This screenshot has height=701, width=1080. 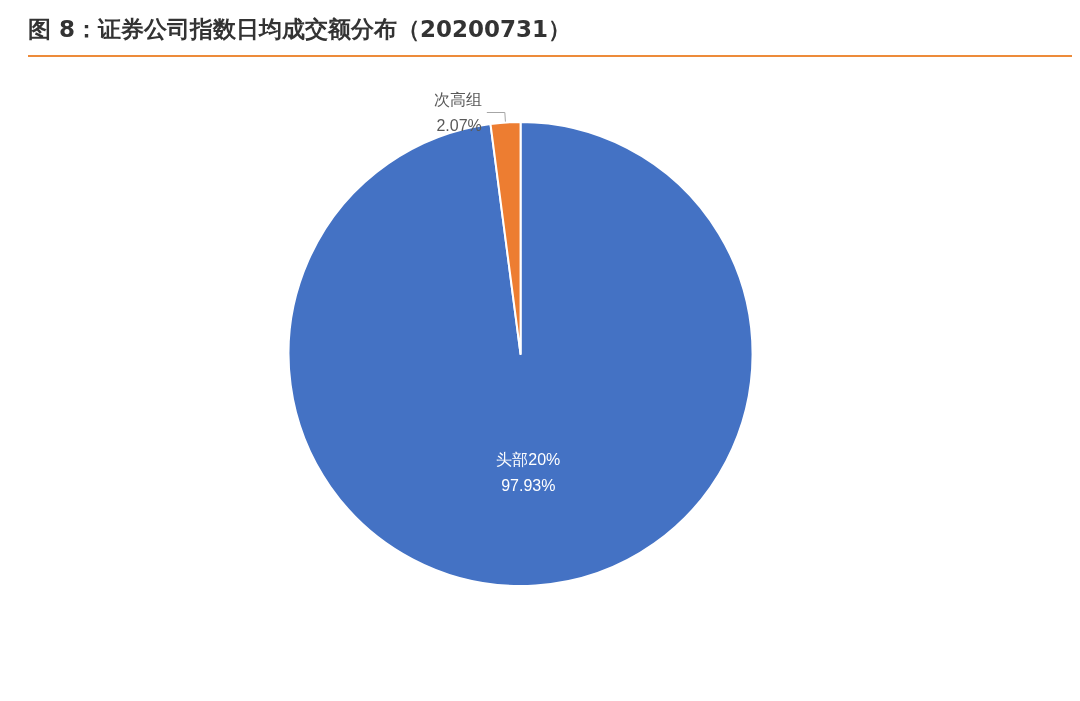 What do you see at coordinates (528, 460) in the screenshot?
I see `slice-label: 头部20%` at bounding box center [528, 460].